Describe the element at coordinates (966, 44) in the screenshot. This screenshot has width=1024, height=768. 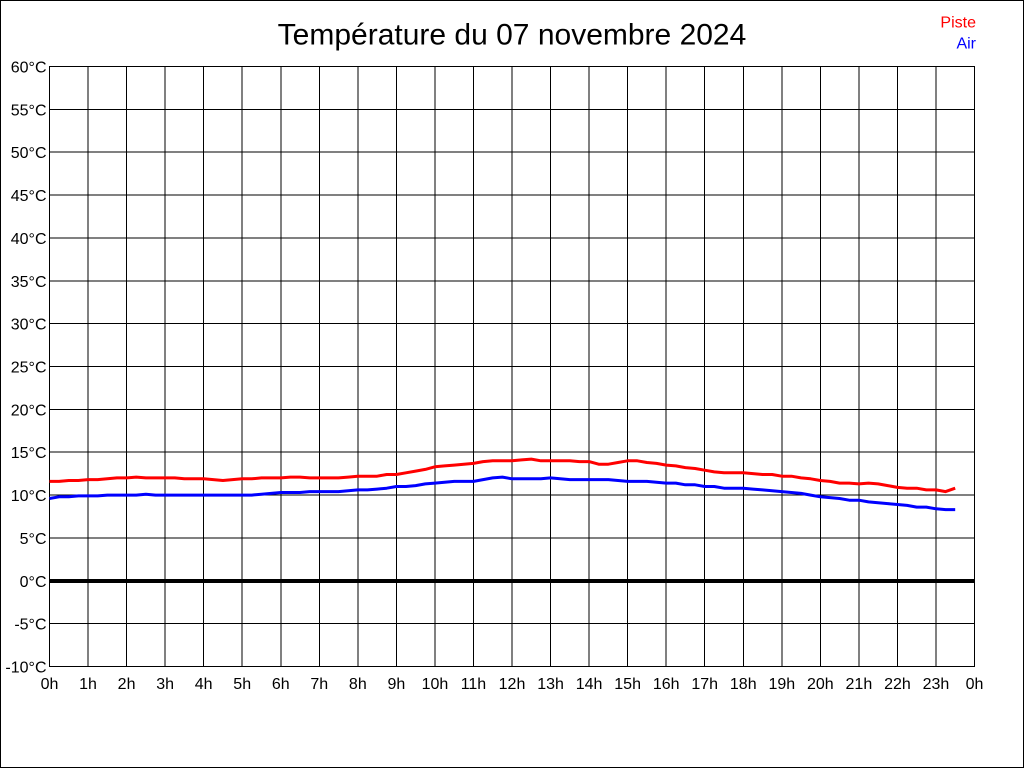
I see `svg-text: Air` at that location.